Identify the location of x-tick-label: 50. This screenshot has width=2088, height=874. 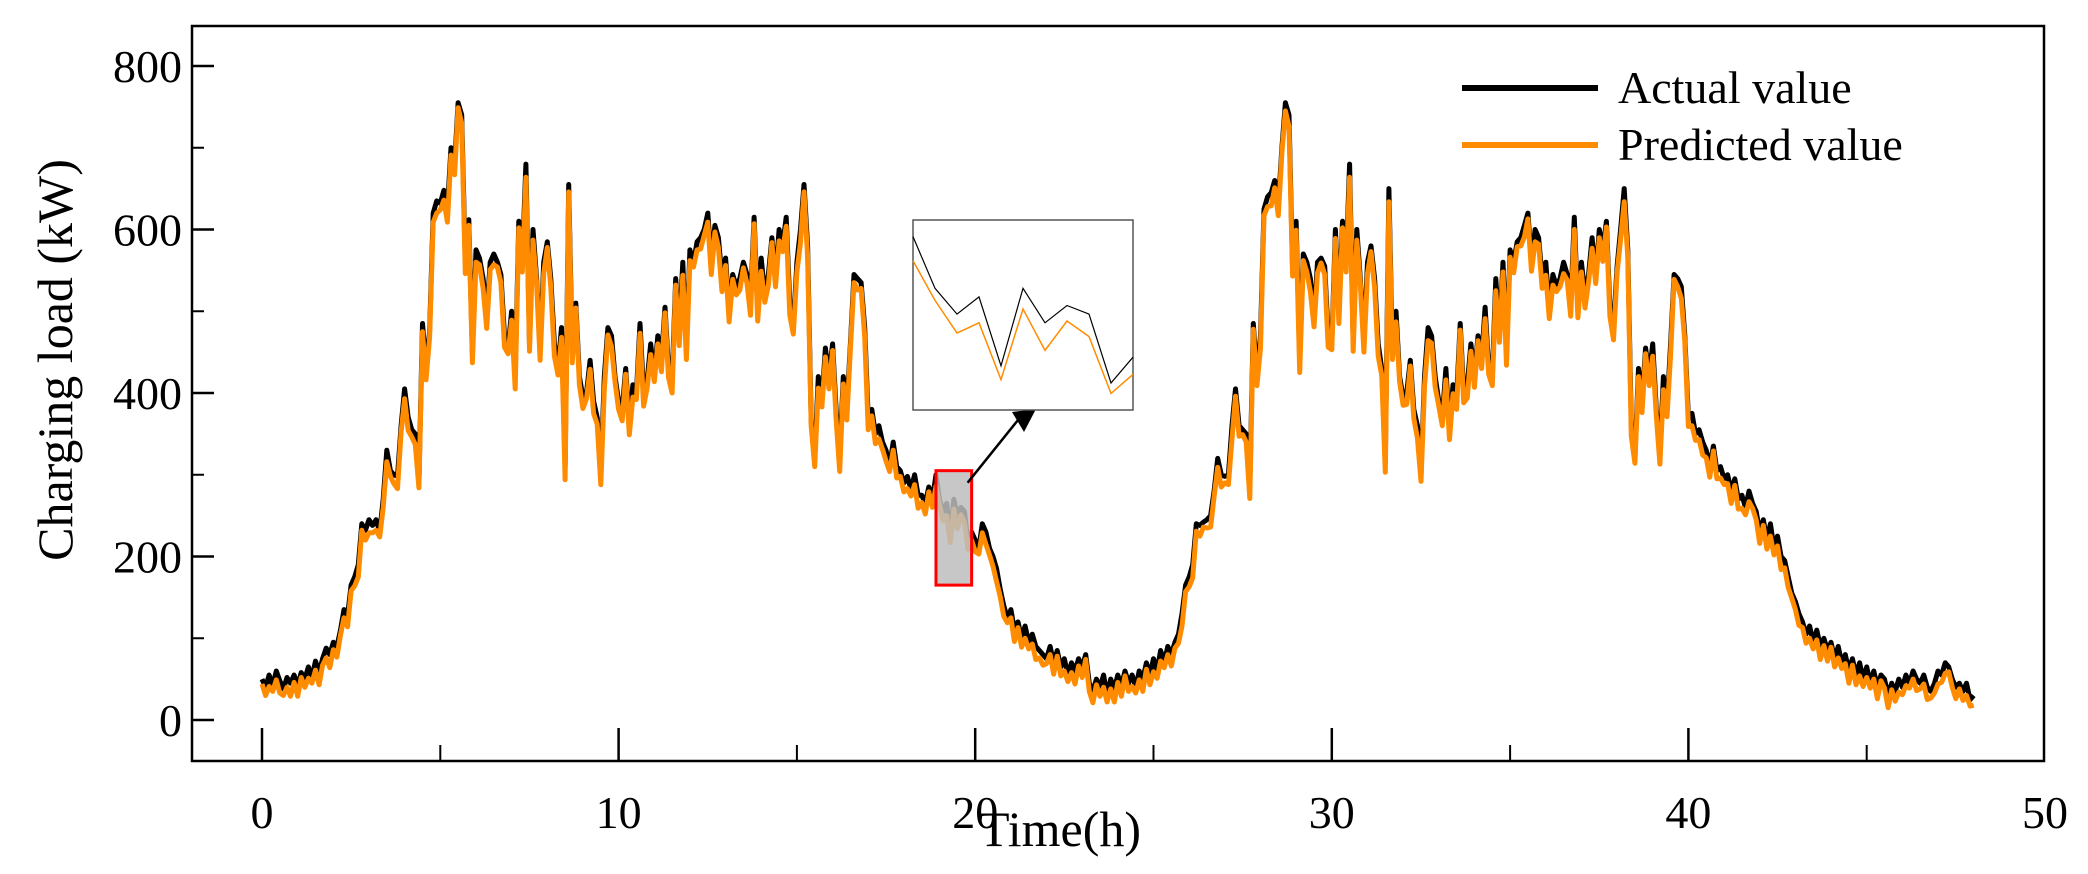
(2045, 812).